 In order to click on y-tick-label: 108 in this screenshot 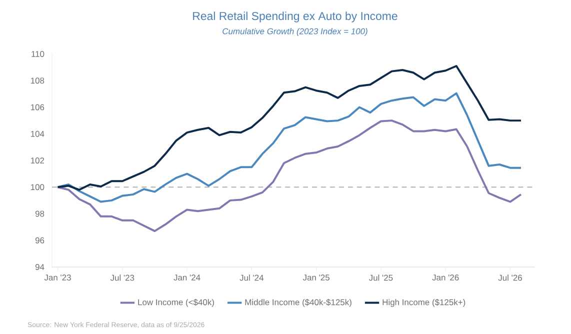, I will do `click(37, 81)`.